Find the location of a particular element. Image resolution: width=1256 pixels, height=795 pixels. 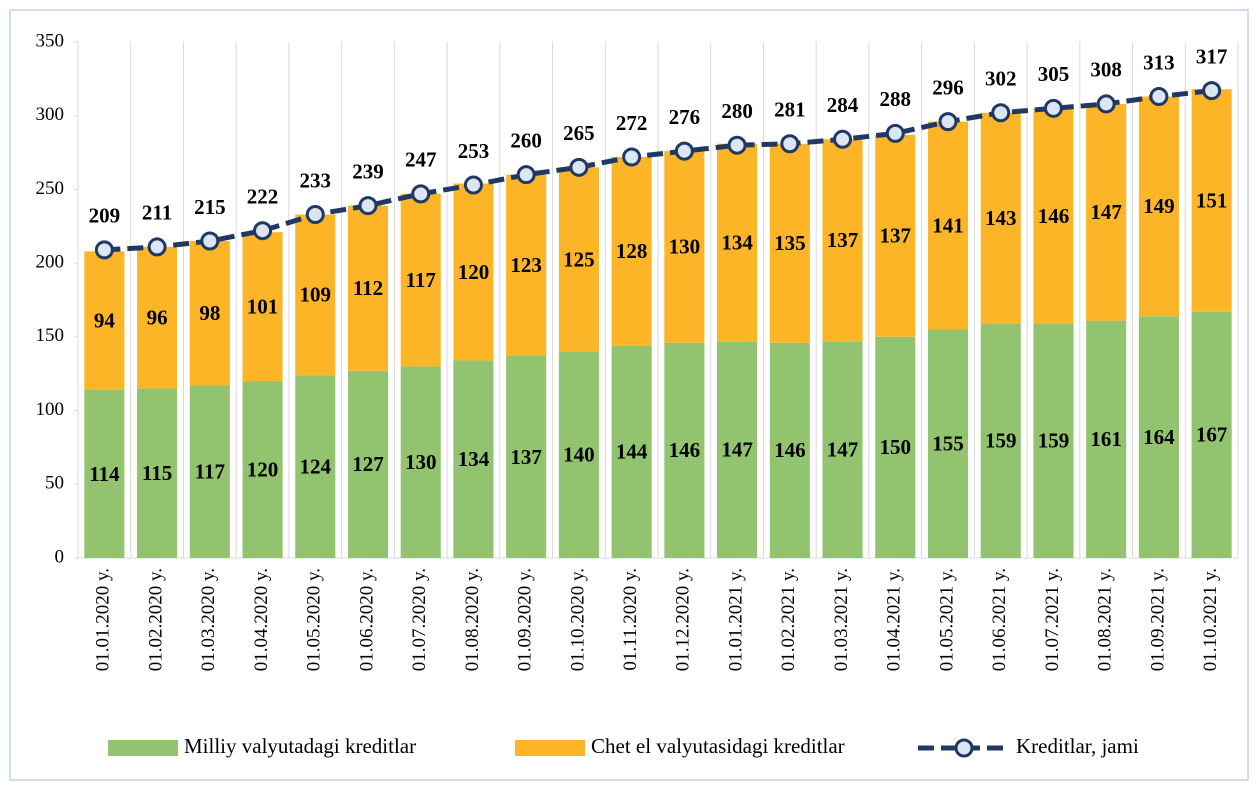

total-label: 296 is located at coordinates (948, 87).